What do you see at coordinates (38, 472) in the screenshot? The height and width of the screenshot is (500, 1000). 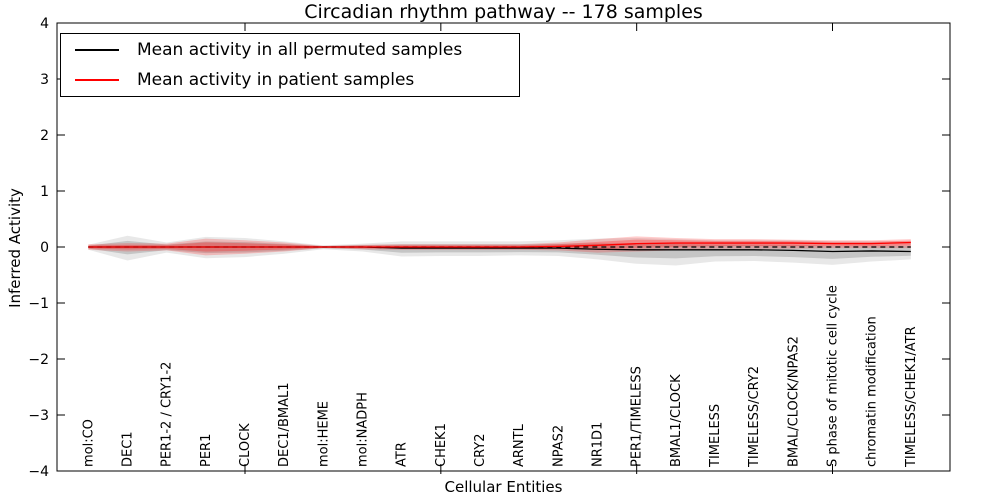 I see `y-tick-label: −4` at bounding box center [38, 472].